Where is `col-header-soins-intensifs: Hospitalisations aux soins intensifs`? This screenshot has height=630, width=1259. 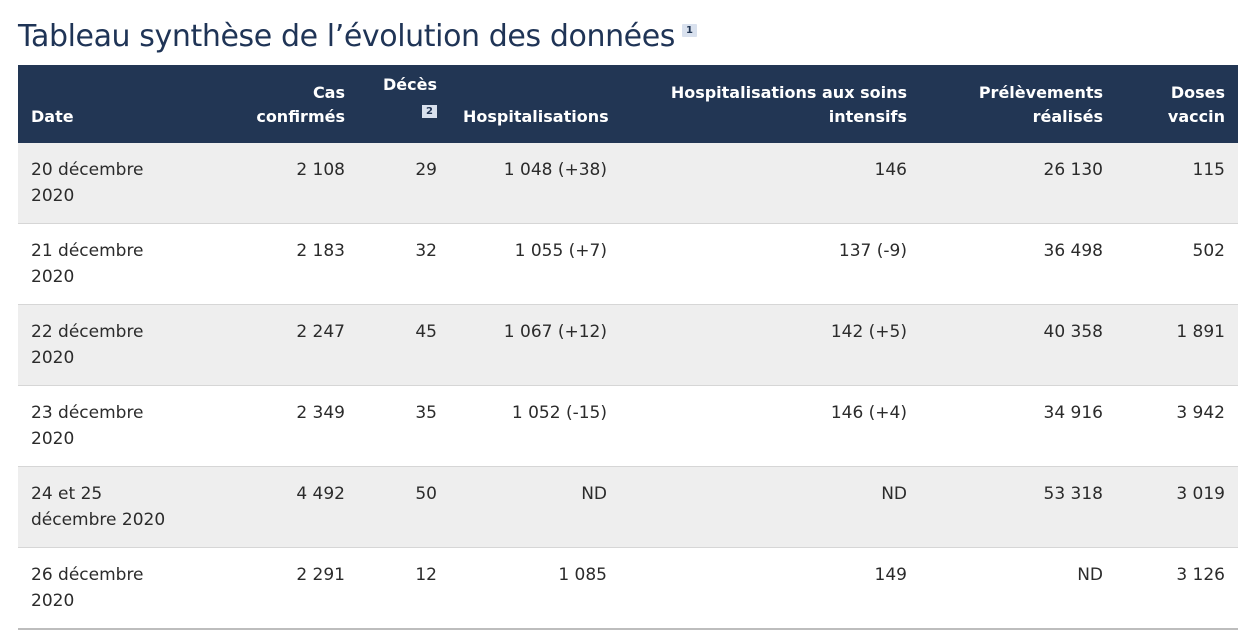 col-header-soins-intensifs: Hospitalisations aux soins intensifs is located at coordinates (770, 104).